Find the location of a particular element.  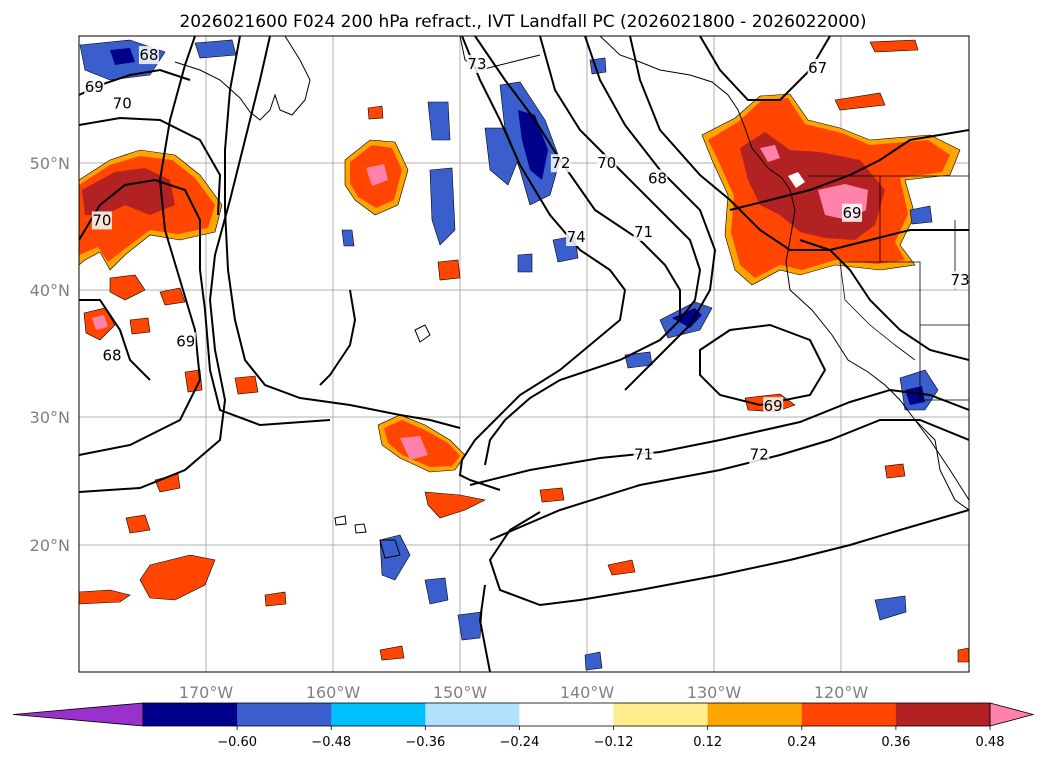

anomaly-small-h is located at coordinates (963, 655).